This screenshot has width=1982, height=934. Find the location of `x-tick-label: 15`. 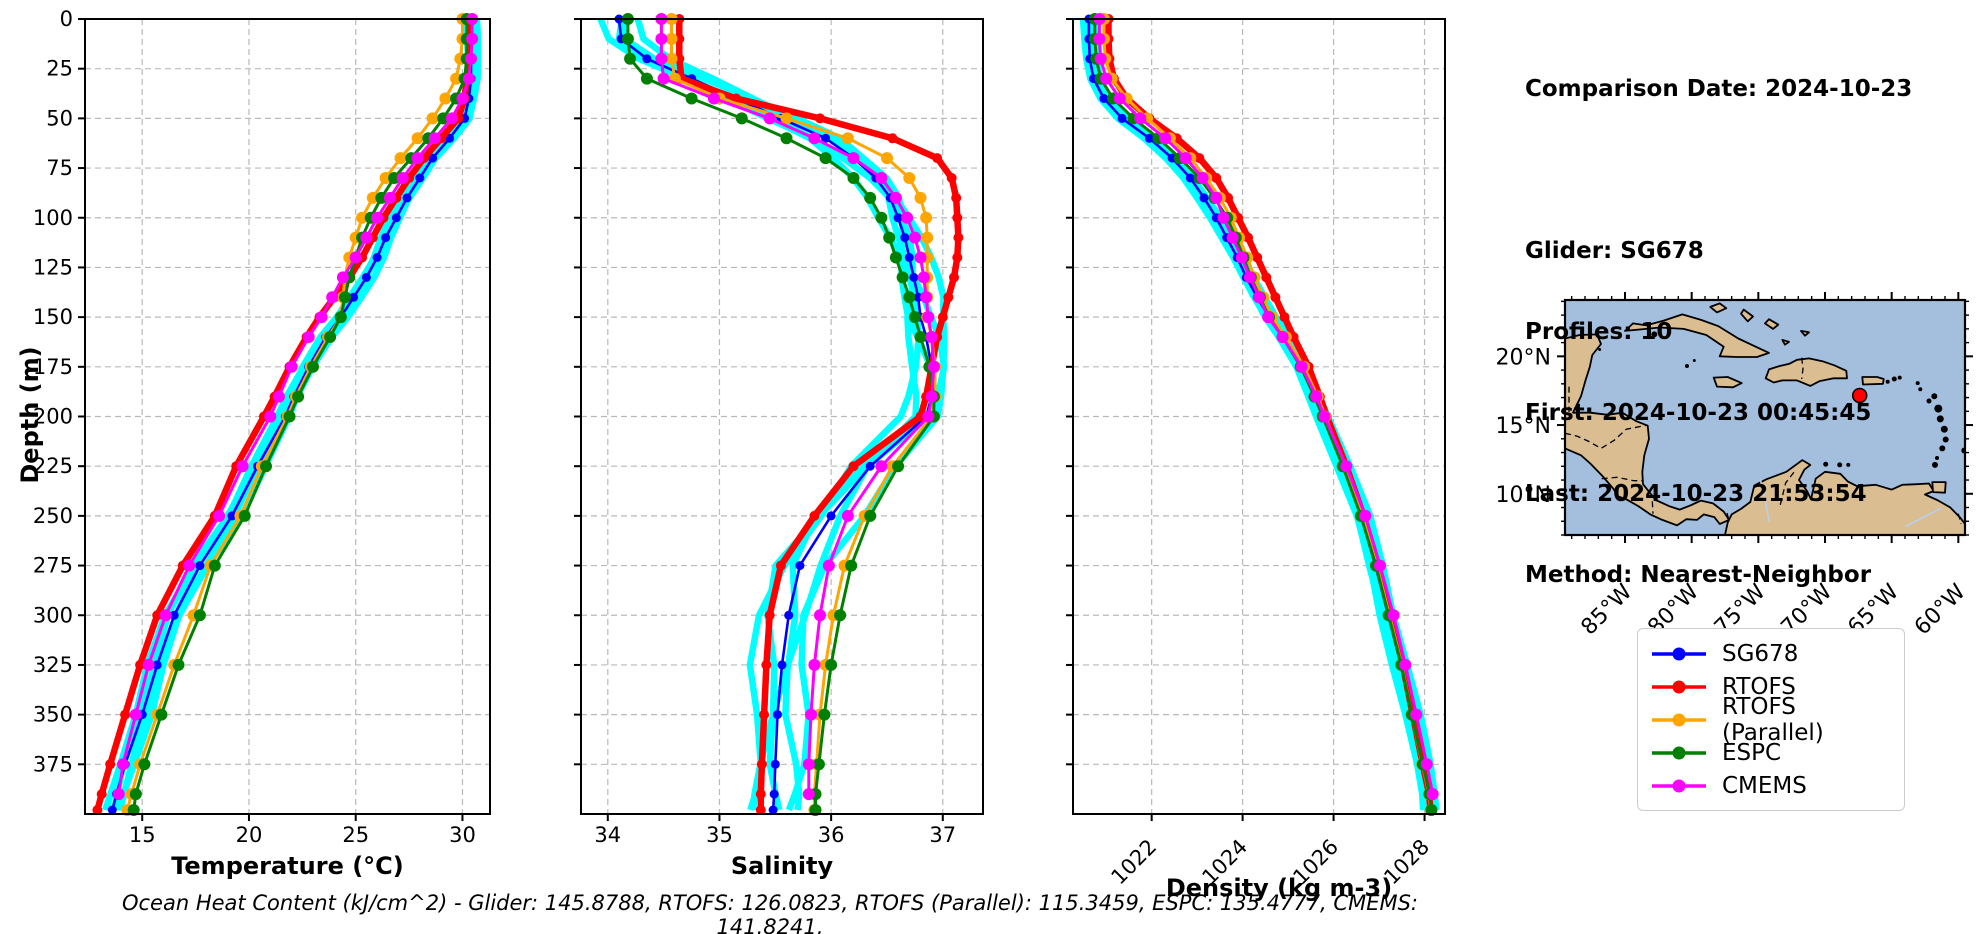

x-tick-label: 15 is located at coordinates (142, 835).